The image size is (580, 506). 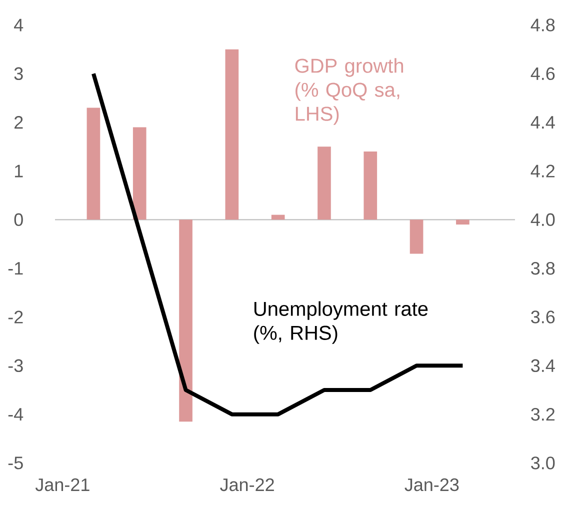 What do you see at coordinates (15, 268) in the screenshot?
I see `y-tick-label: -1` at bounding box center [15, 268].